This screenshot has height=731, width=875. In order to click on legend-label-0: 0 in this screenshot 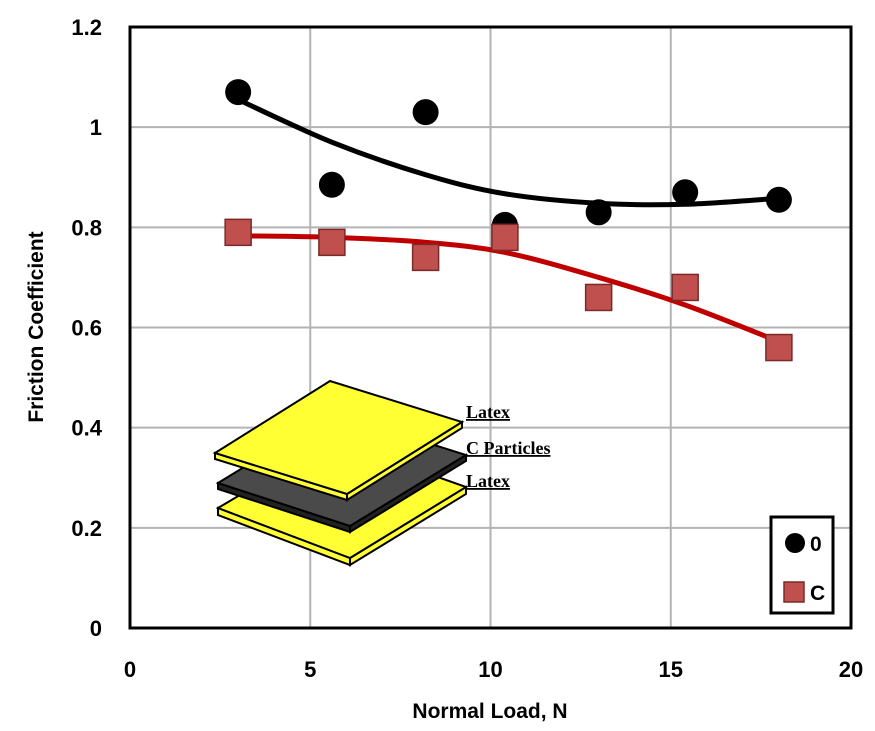, I will do `click(816, 544)`.